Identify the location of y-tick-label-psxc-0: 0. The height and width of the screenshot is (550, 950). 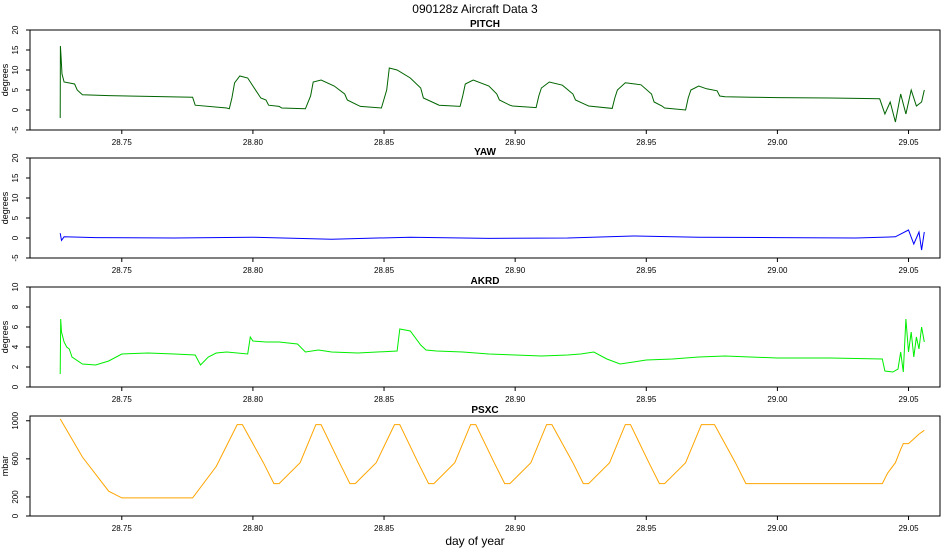
(15, 515).